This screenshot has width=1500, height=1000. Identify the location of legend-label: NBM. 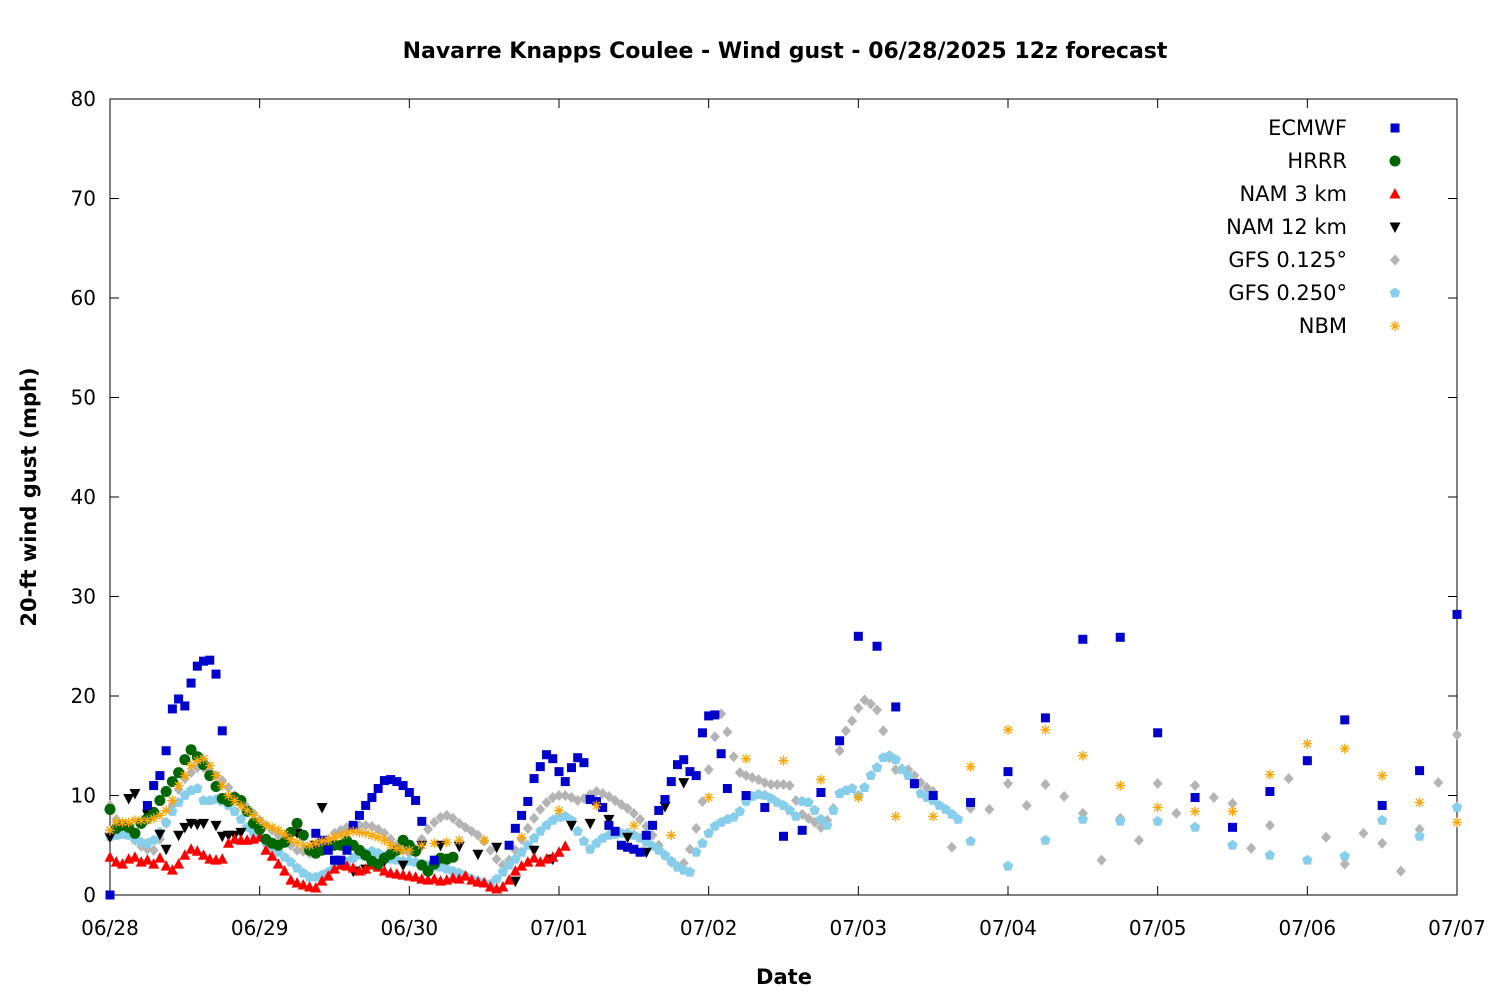
(1323, 326).